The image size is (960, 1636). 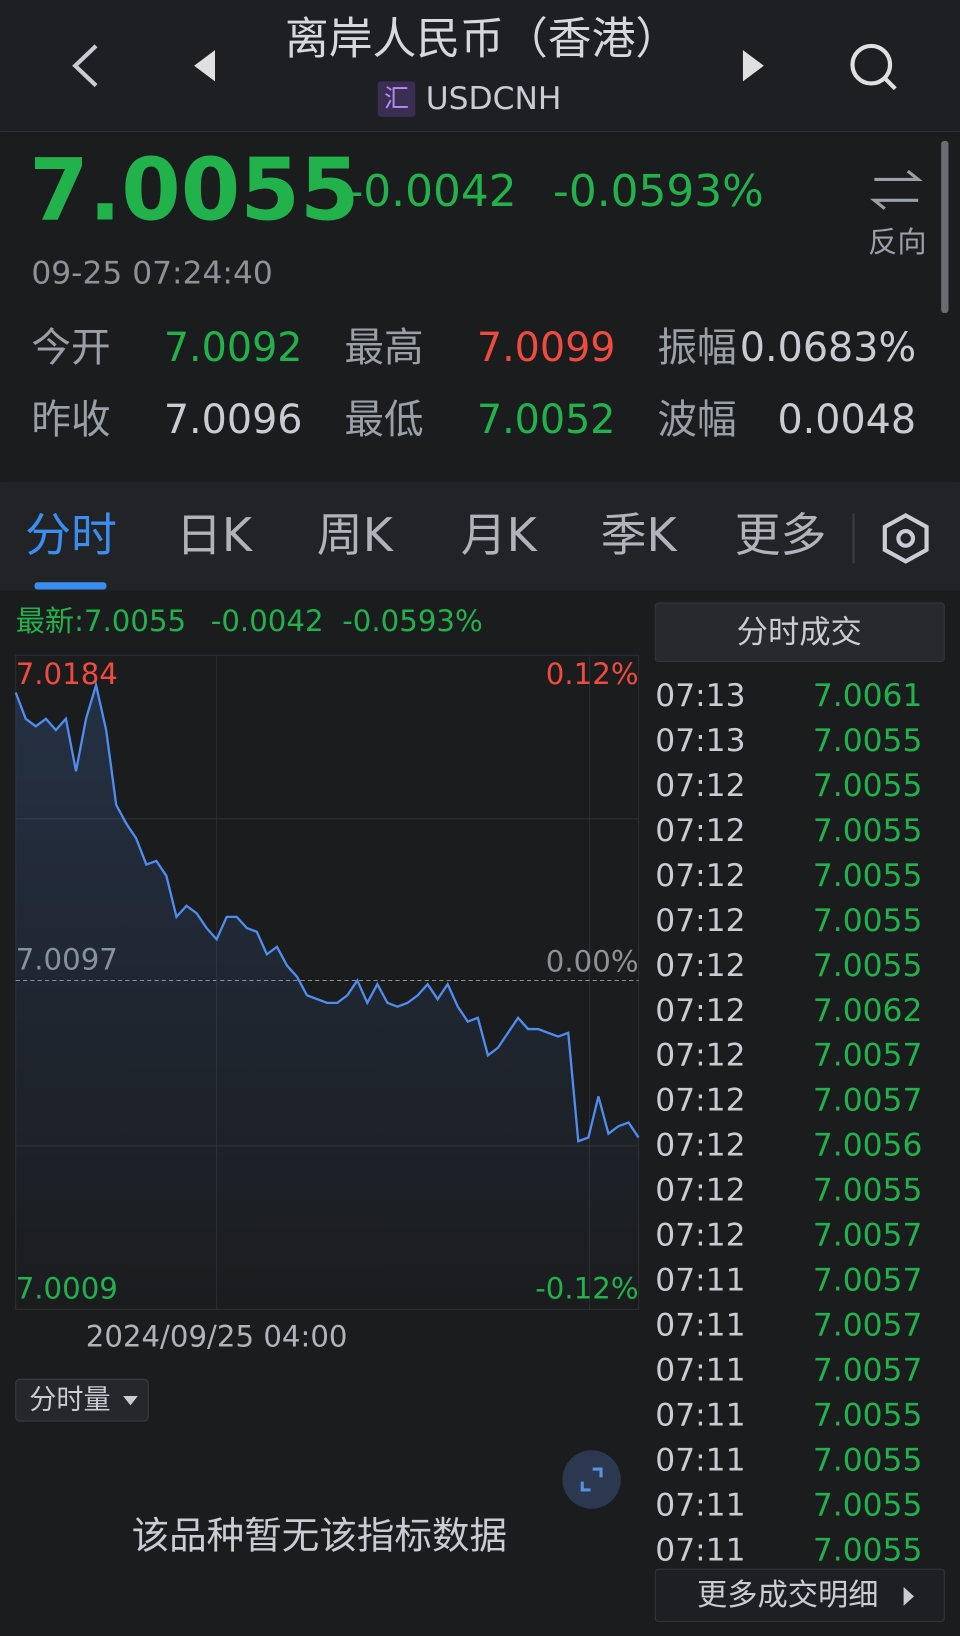 What do you see at coordinates (828, 348) in the screenshot?
I see `stat-value: 0.0683%` at bounding box center [828, 348].